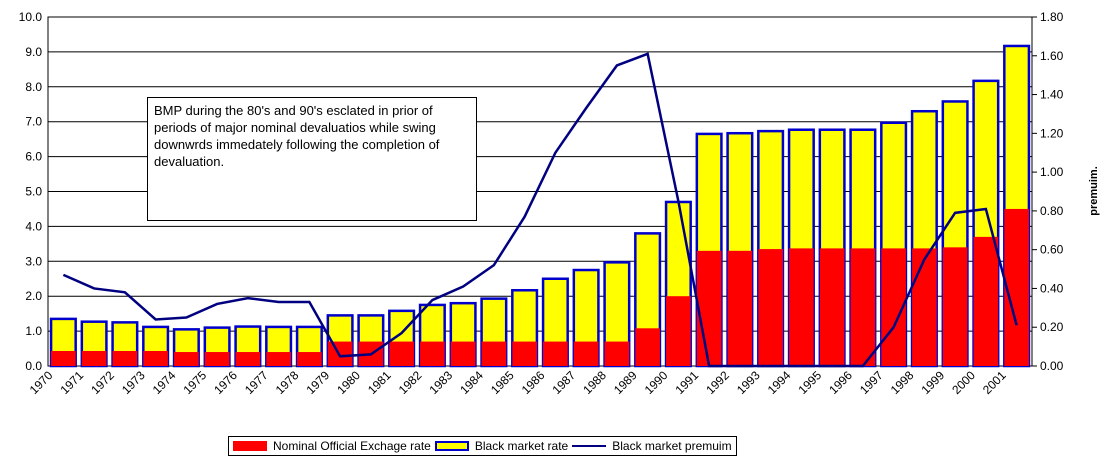  Describe the element at coordinates (256, 382) in the screenshot. I see `x-tick-label: 1977` at that location.